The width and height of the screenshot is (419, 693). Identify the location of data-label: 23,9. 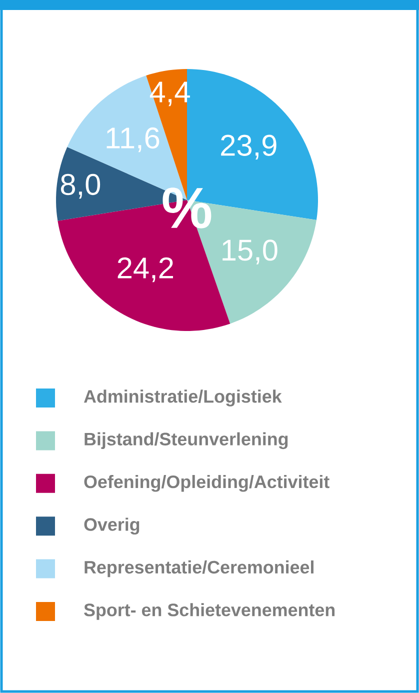
(248, 147).